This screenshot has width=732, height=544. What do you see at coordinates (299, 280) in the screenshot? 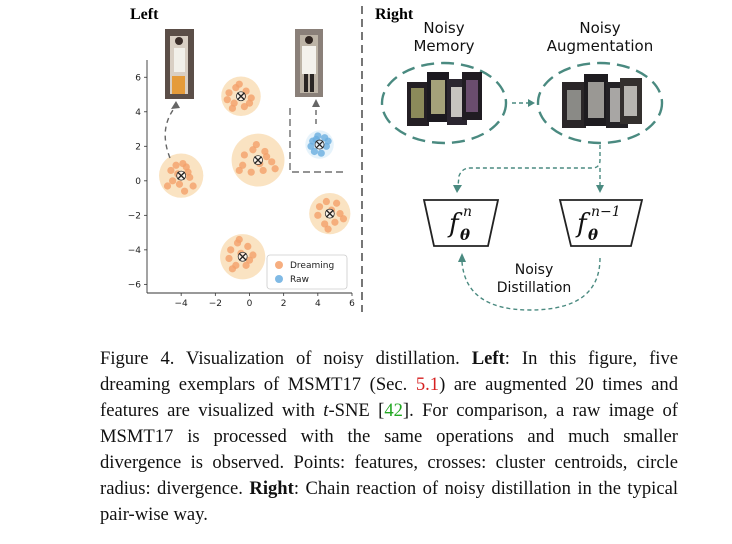
I see `legend-raw-label: Raw` at bounding box center [299, 280].